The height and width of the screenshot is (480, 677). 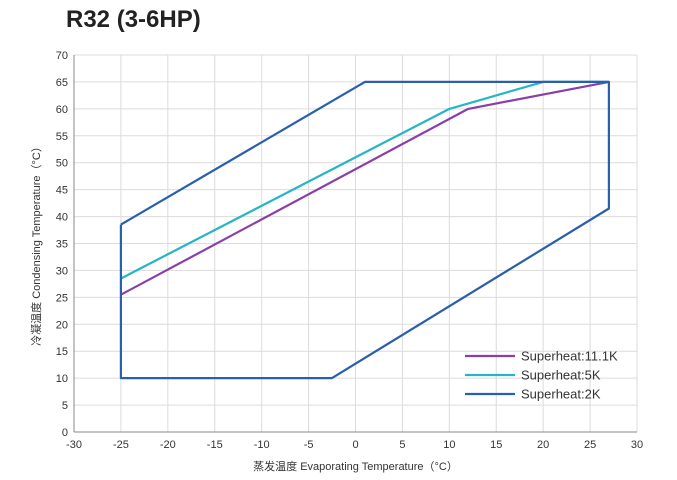 I want to click on y-tick-label: 30, so click(x=62, y=271).